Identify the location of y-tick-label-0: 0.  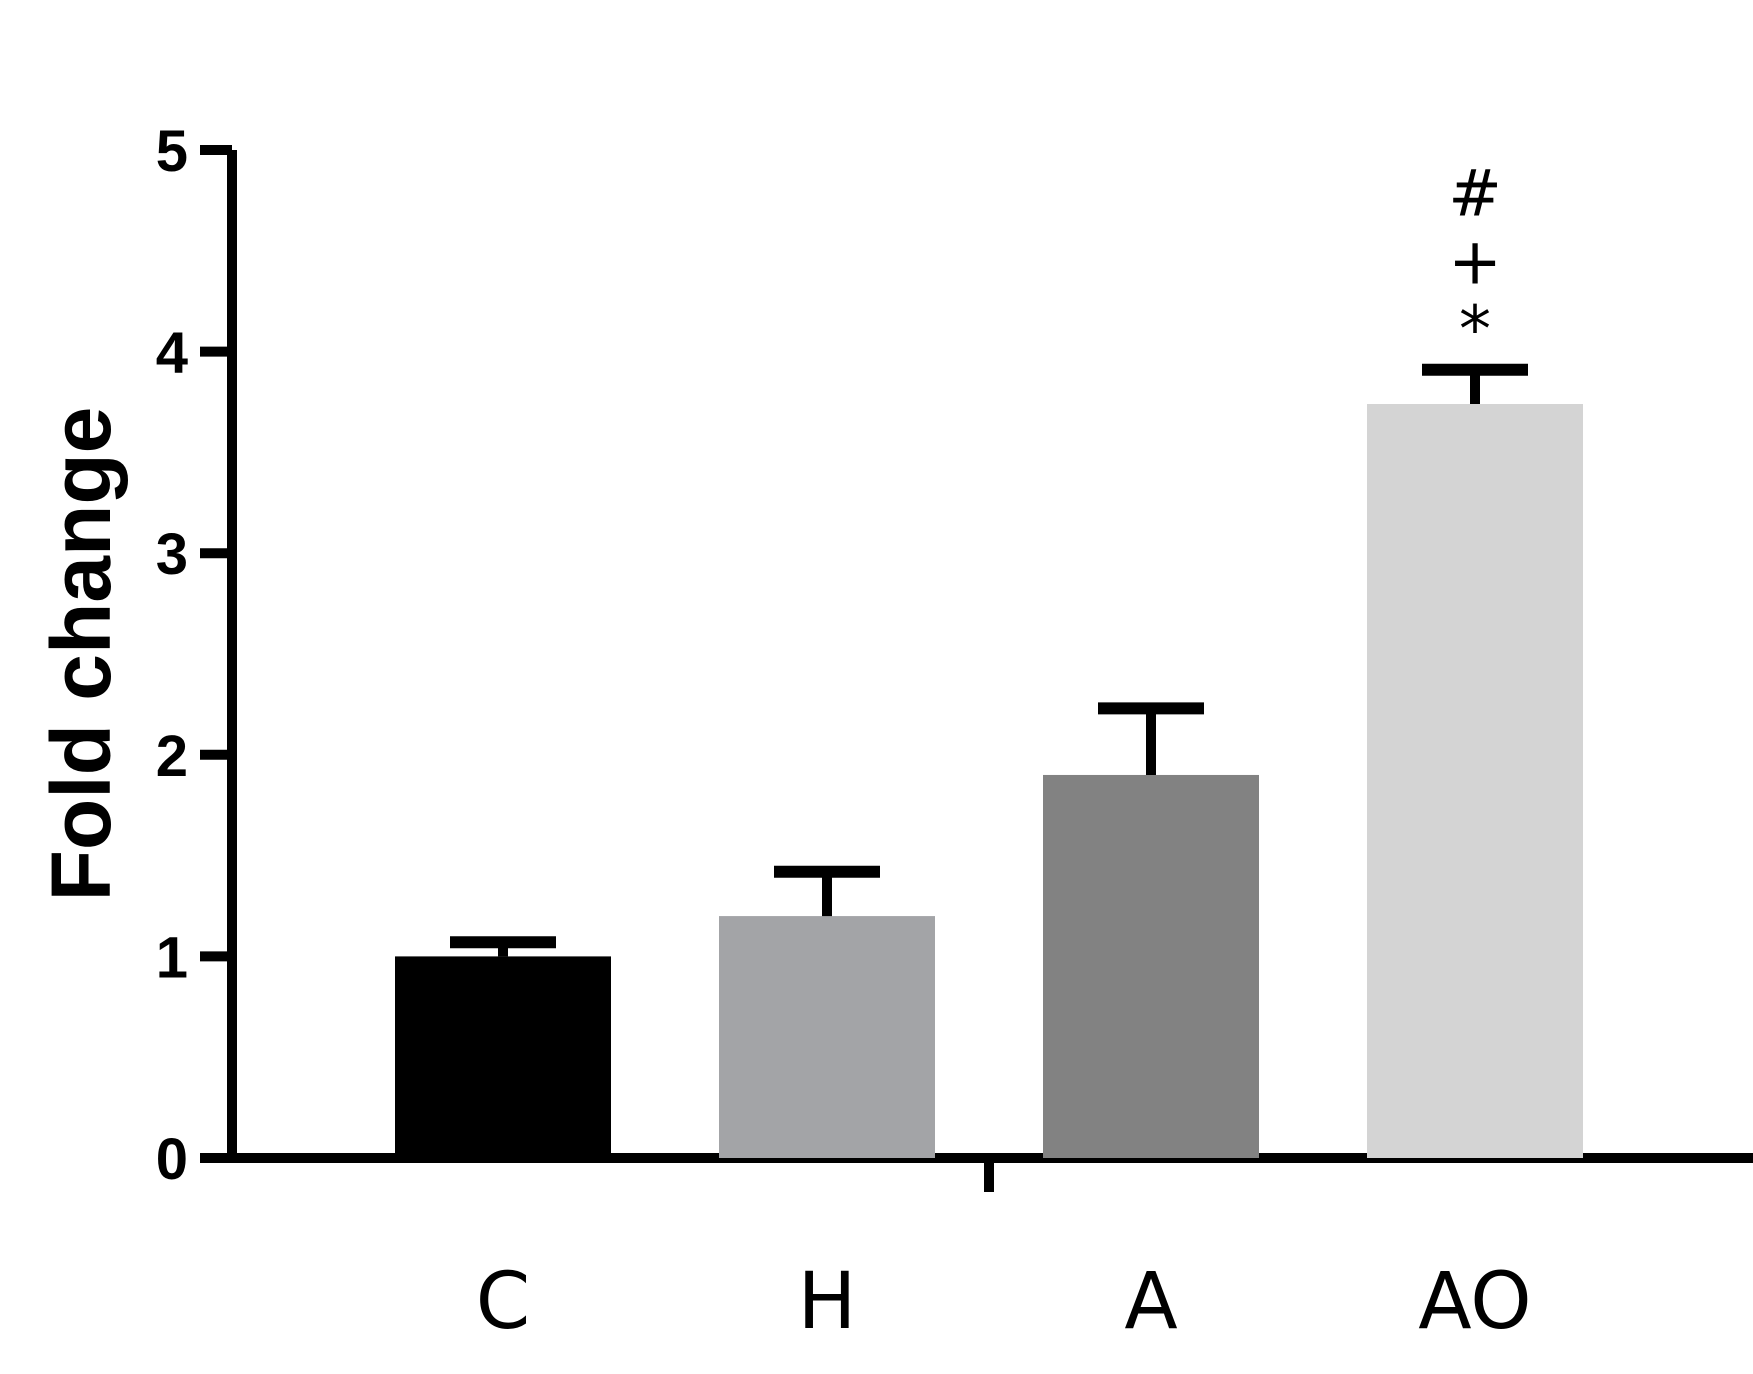
(172, 1159).